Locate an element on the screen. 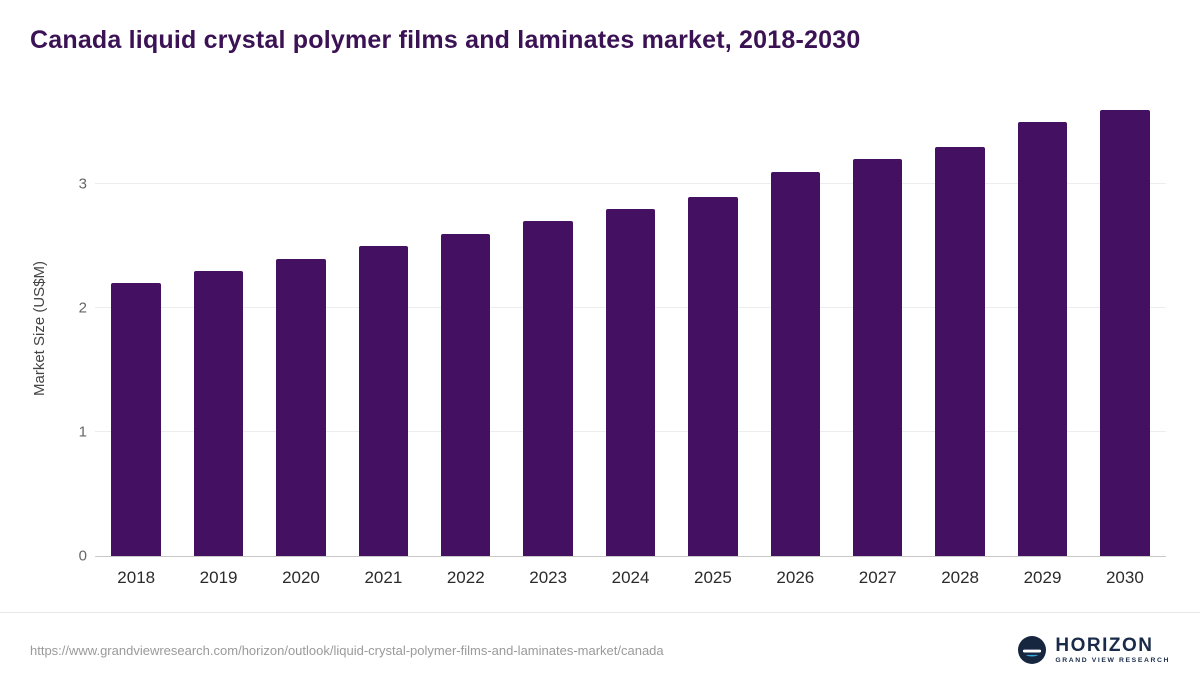 The width and height of the screenshot is (1200, 675). x-tick-label: 2023 is located at coordinates (548, 577).